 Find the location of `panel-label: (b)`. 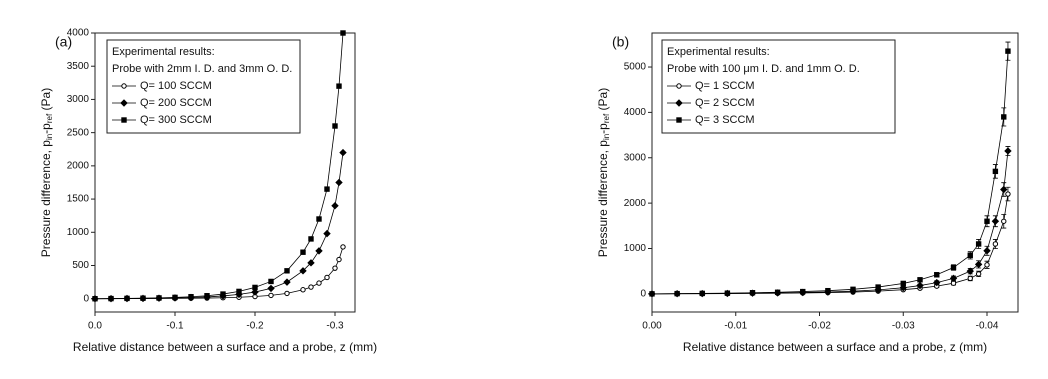

panel-label: (b) is located at coordinates (620, 42).